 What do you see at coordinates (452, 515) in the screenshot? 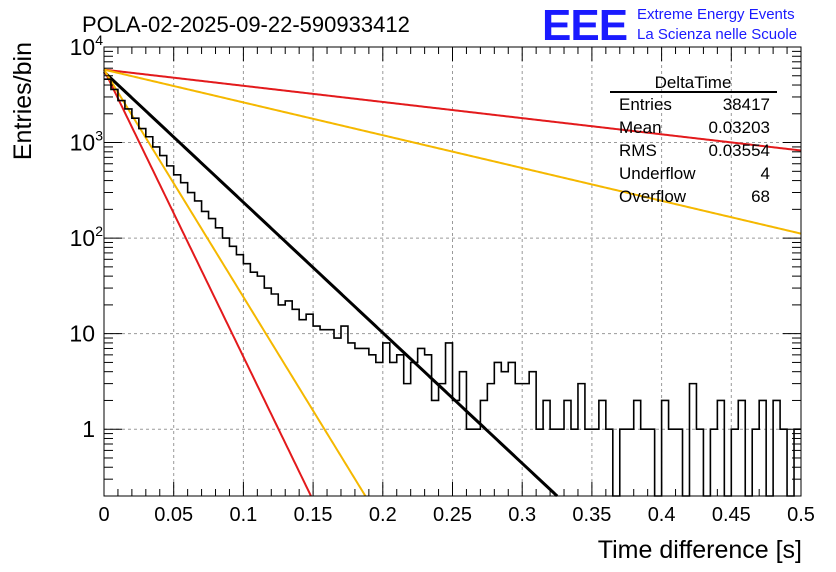
I see `x-tick-label: 0.25` at bounding box center [452, 515].